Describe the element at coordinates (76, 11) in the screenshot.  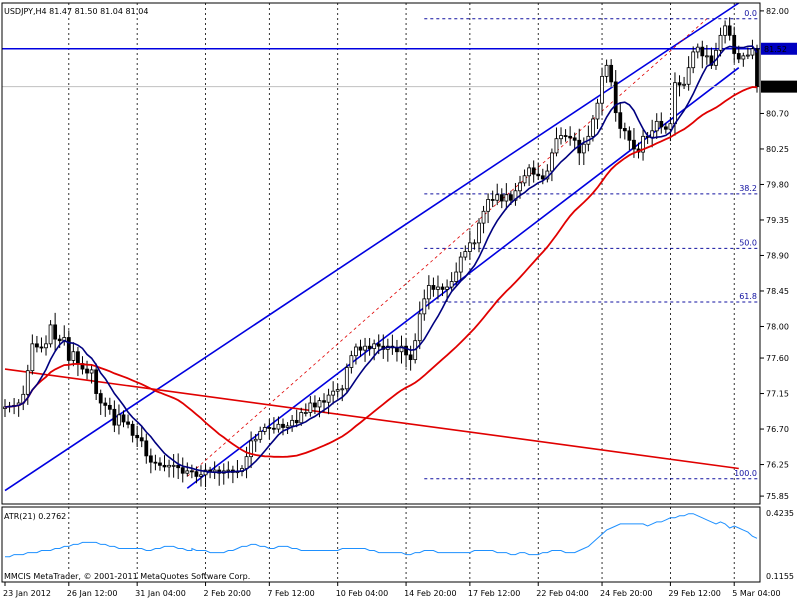
I see `symbol-info: USDJPY,H4 81.47 81.50 81.04 81.04` at that location.